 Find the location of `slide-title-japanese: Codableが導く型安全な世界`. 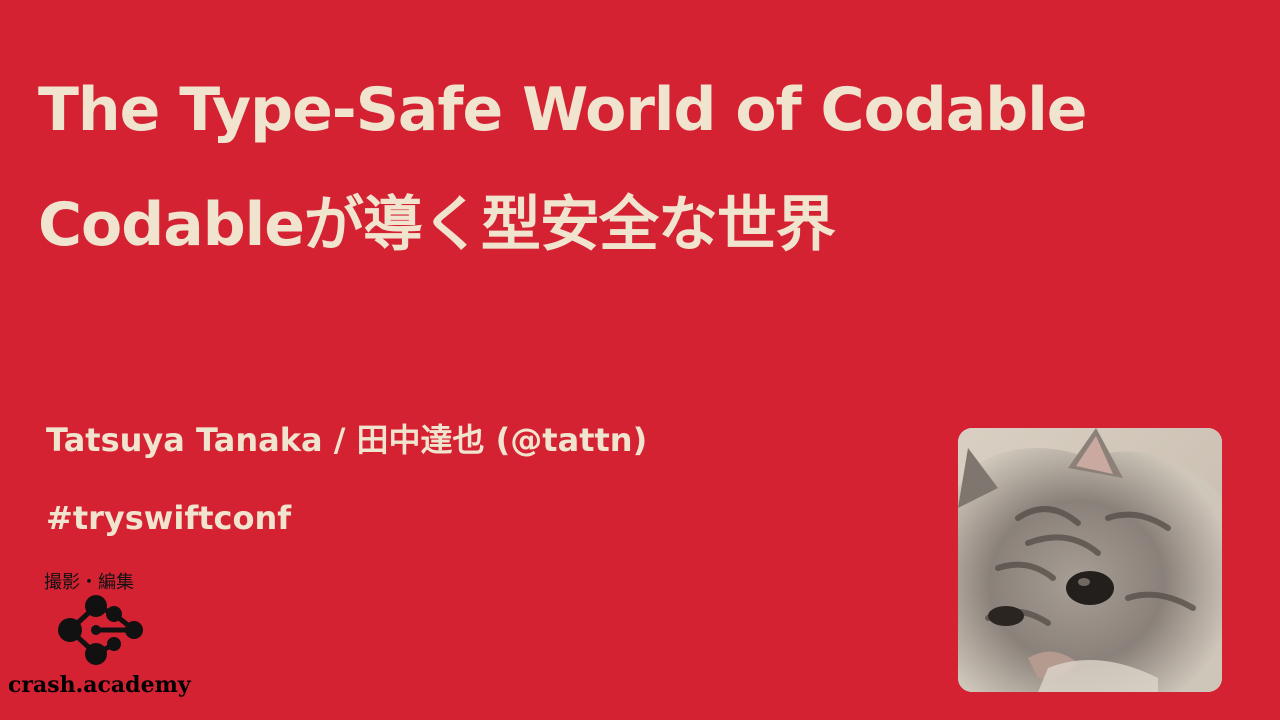

slide-title-japanese: Codableが導く型安全な世界 is located at coordinates (437, 225).